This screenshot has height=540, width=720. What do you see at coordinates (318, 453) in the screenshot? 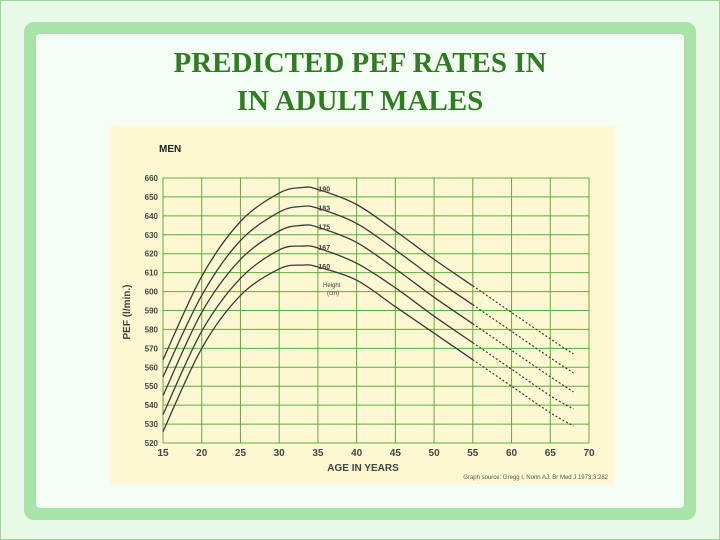
I see `x-tick-label: 35` at bounding box center [318, 453].